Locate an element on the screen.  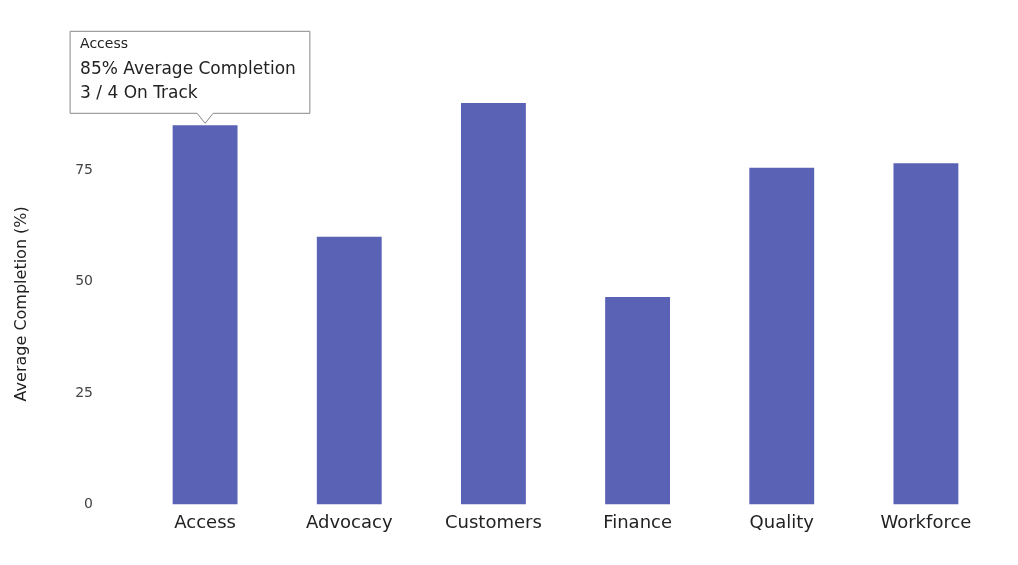
x-tick-label: Workforce is located at coordinates (926, 522).